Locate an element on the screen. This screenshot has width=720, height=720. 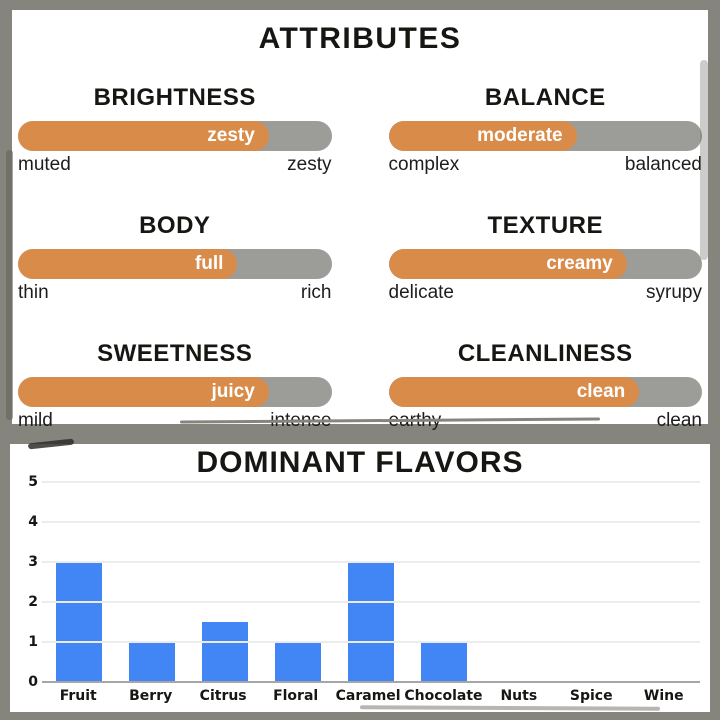
attribute-value-label: full is located at coordinates (209, 263).